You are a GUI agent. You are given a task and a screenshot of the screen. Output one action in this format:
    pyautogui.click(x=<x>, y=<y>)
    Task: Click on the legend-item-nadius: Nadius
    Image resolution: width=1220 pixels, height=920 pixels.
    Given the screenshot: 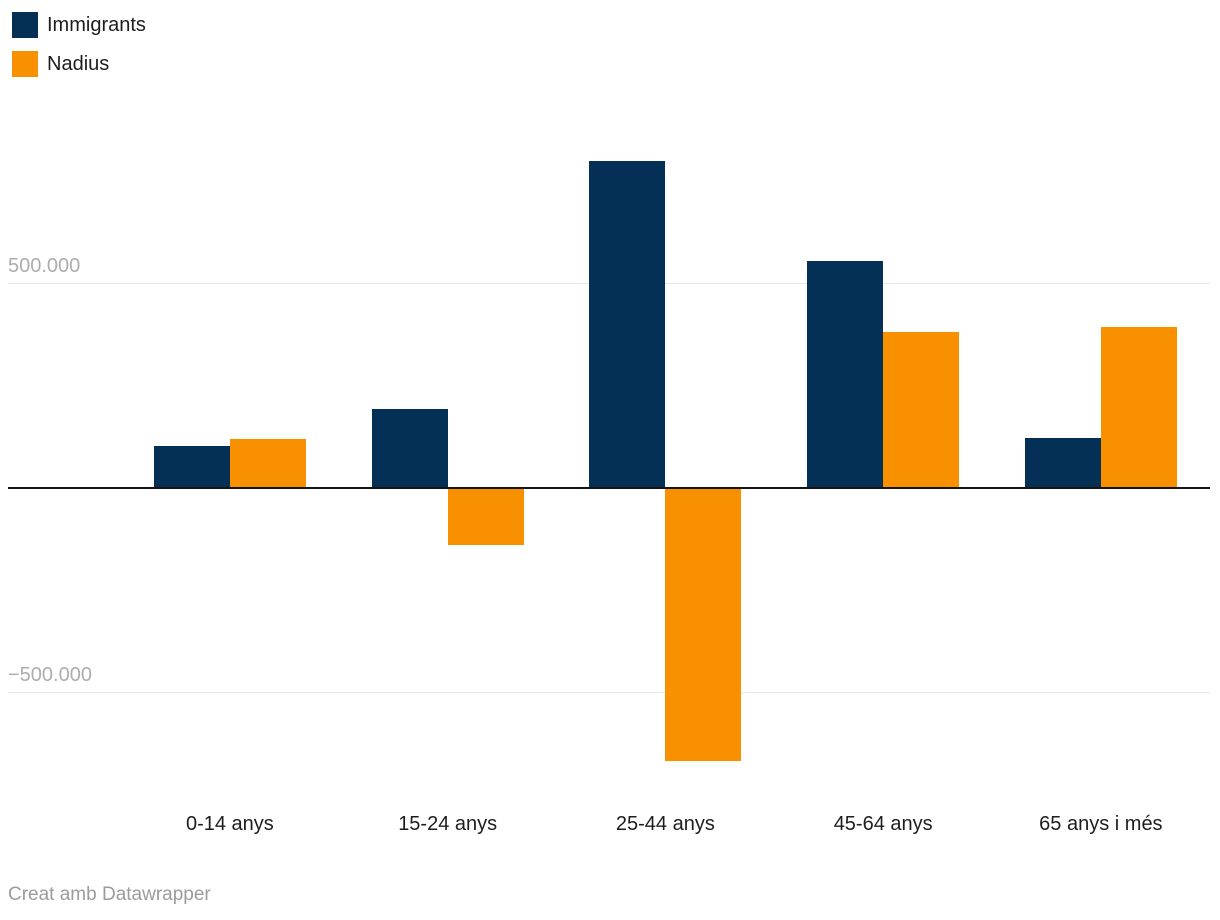 What is the action you would take?
    pyautogui.click(x=79, y=64)
    